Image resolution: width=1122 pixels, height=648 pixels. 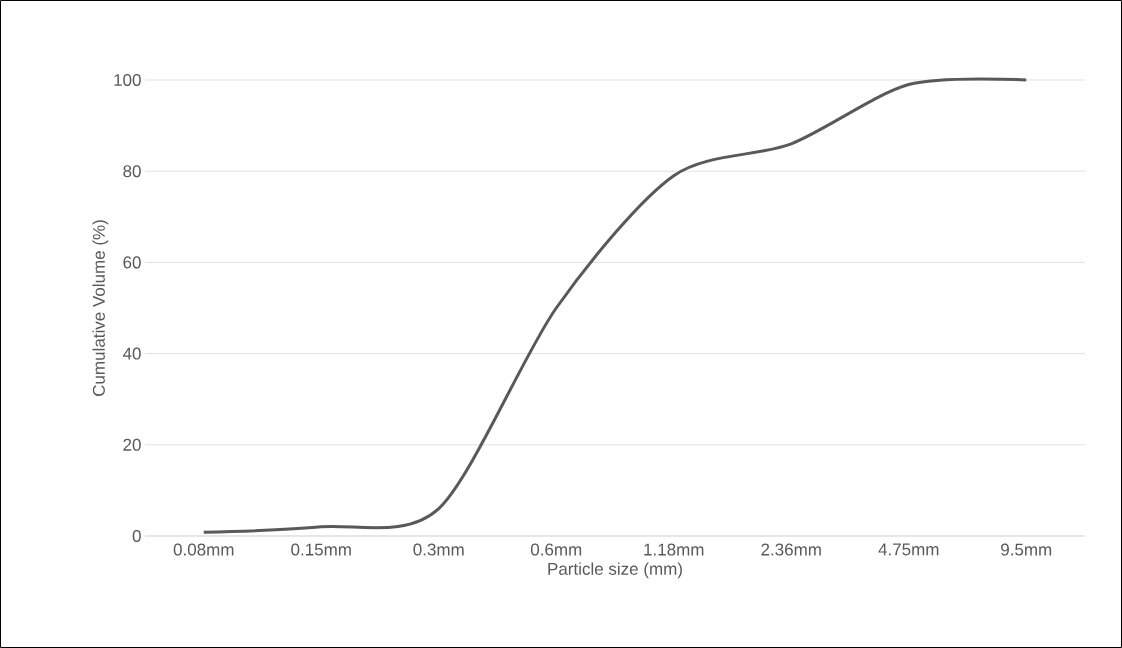 I want to click on y-tick-label: 0, so click(x=136, y=536).